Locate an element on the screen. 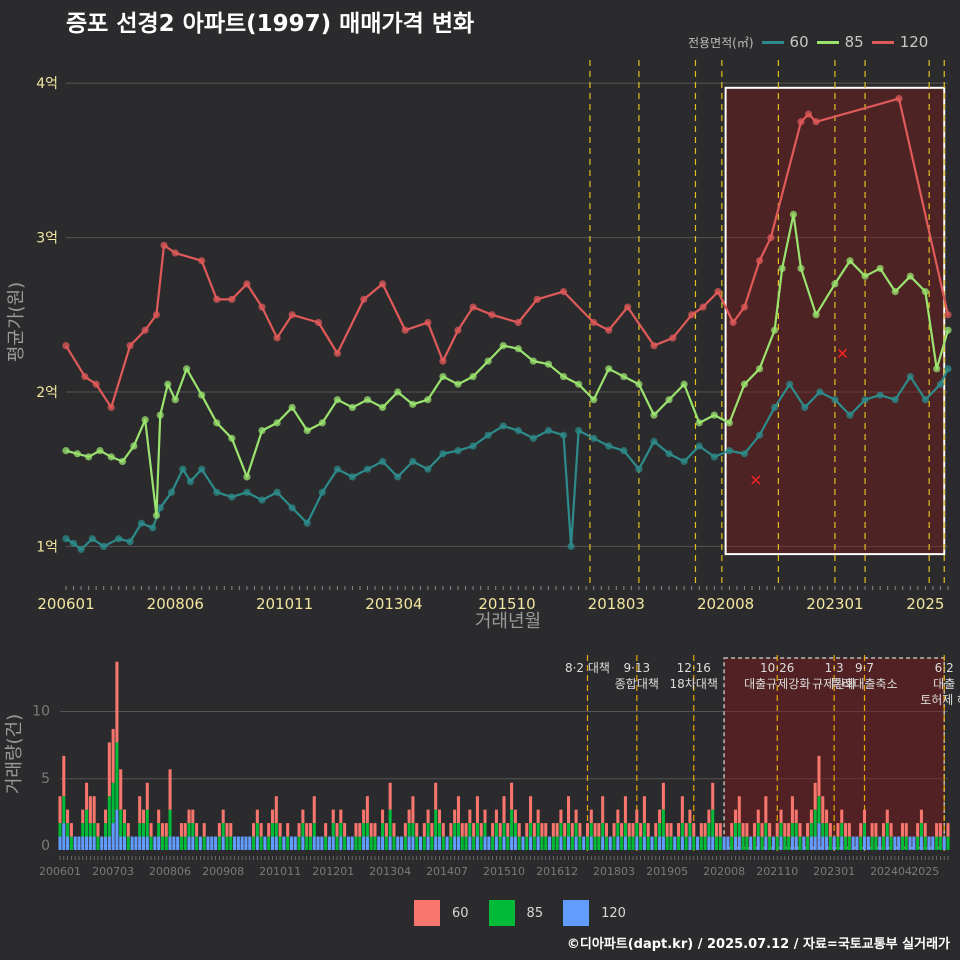  highlight-box is located at coordinates (835, 321).